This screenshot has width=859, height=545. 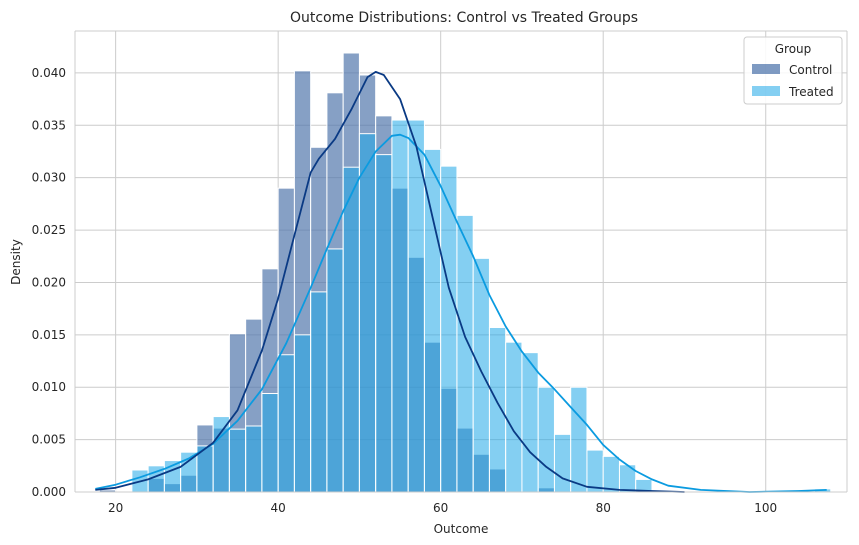 What do you see at coordinates (49, 387) in the screenshot?
I see `y-tick-label: 0.010` at bounding box center [49, 387].